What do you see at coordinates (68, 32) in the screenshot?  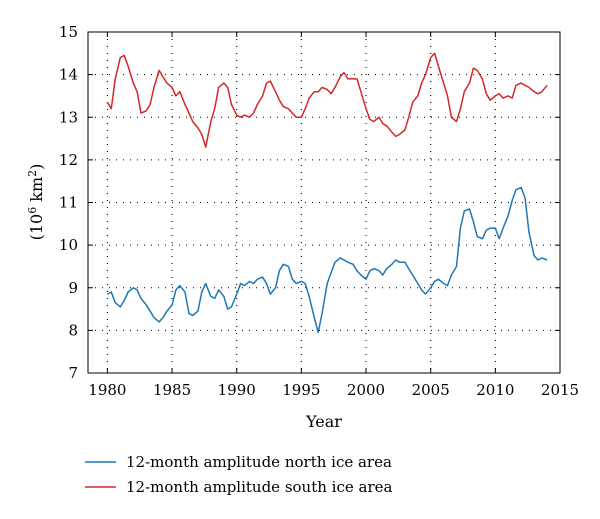 I see `y-tick-label: 15` at bounding box center [68, 32].